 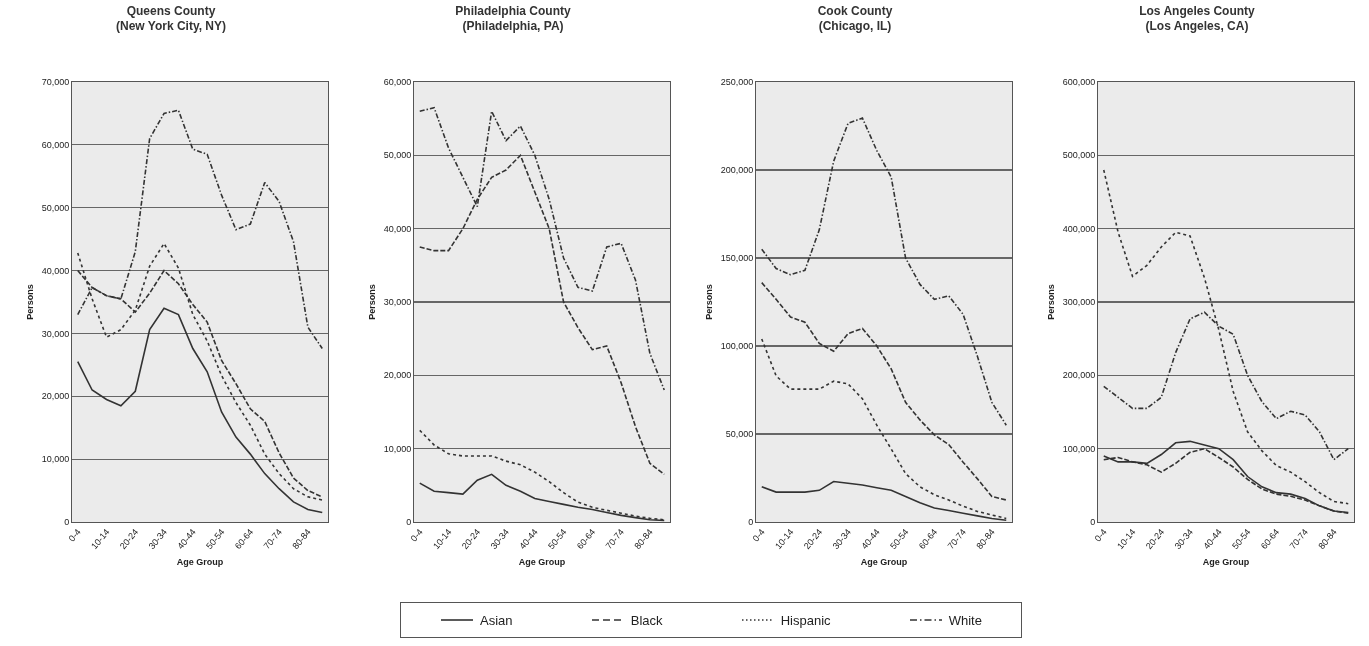 I want to click on chart-title: Los Angeles County (Los Angeles, CA), so click(x=1197, y=18).